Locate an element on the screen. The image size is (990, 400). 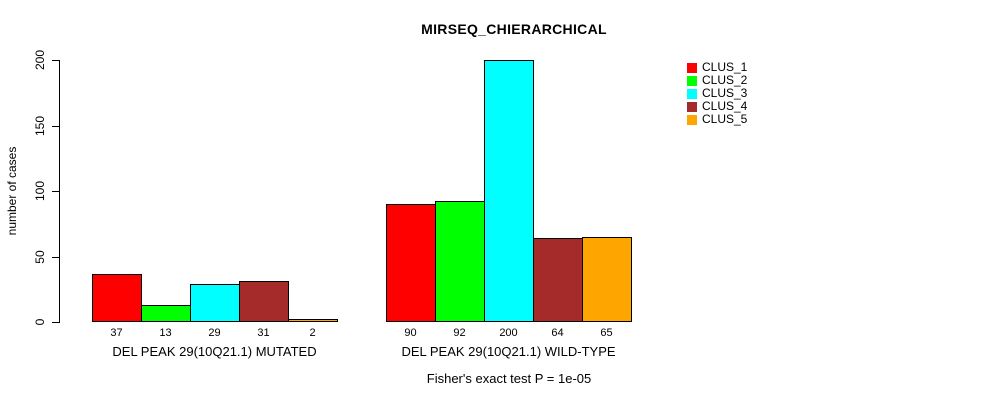
legend-item-clus_5: CLUS_5 is located at coordinates (717, 119).